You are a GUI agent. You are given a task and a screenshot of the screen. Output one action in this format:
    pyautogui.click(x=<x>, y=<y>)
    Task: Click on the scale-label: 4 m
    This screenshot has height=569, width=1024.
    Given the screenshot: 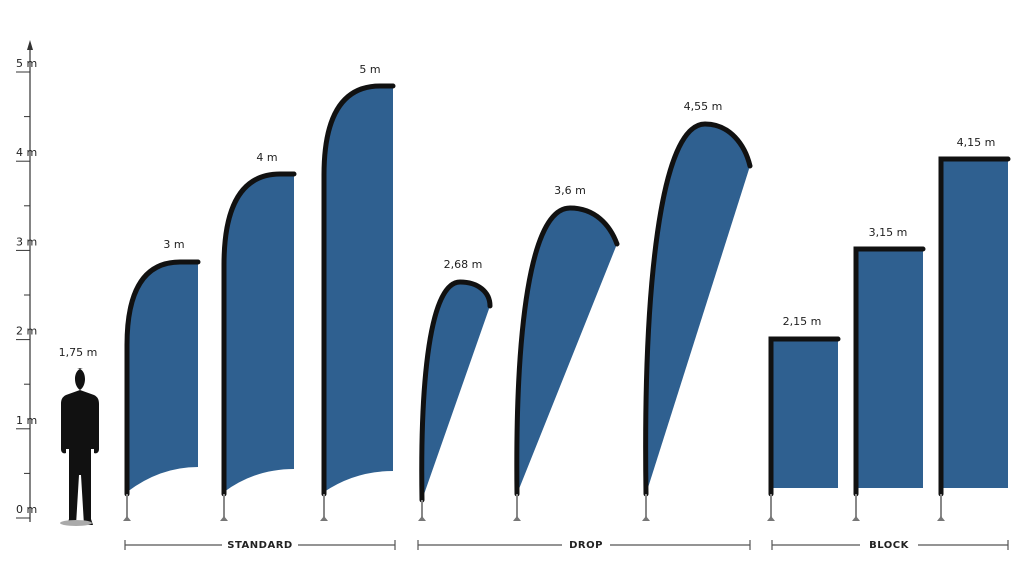 What is the action you would take?
    pyautogui.click(x=26, y=152)
    